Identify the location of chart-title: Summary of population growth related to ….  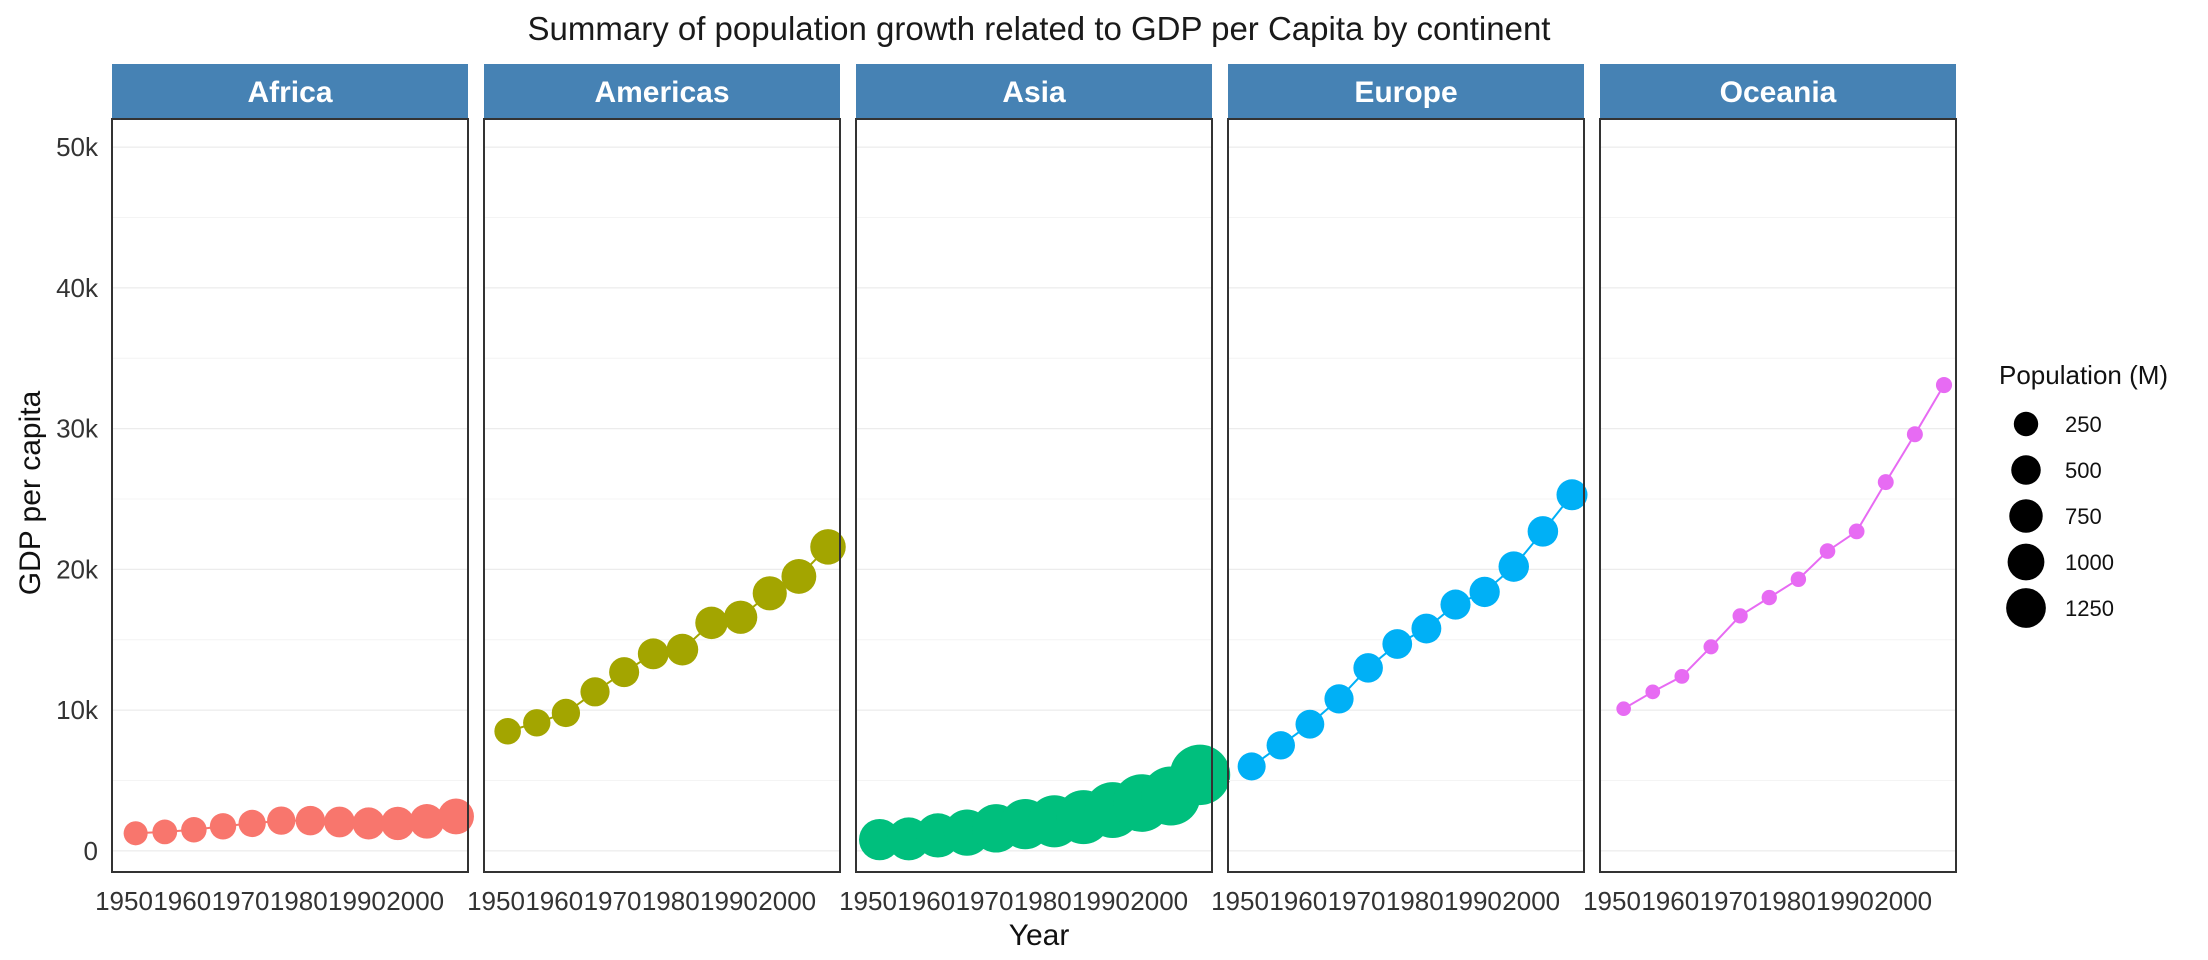
(1039, 28).